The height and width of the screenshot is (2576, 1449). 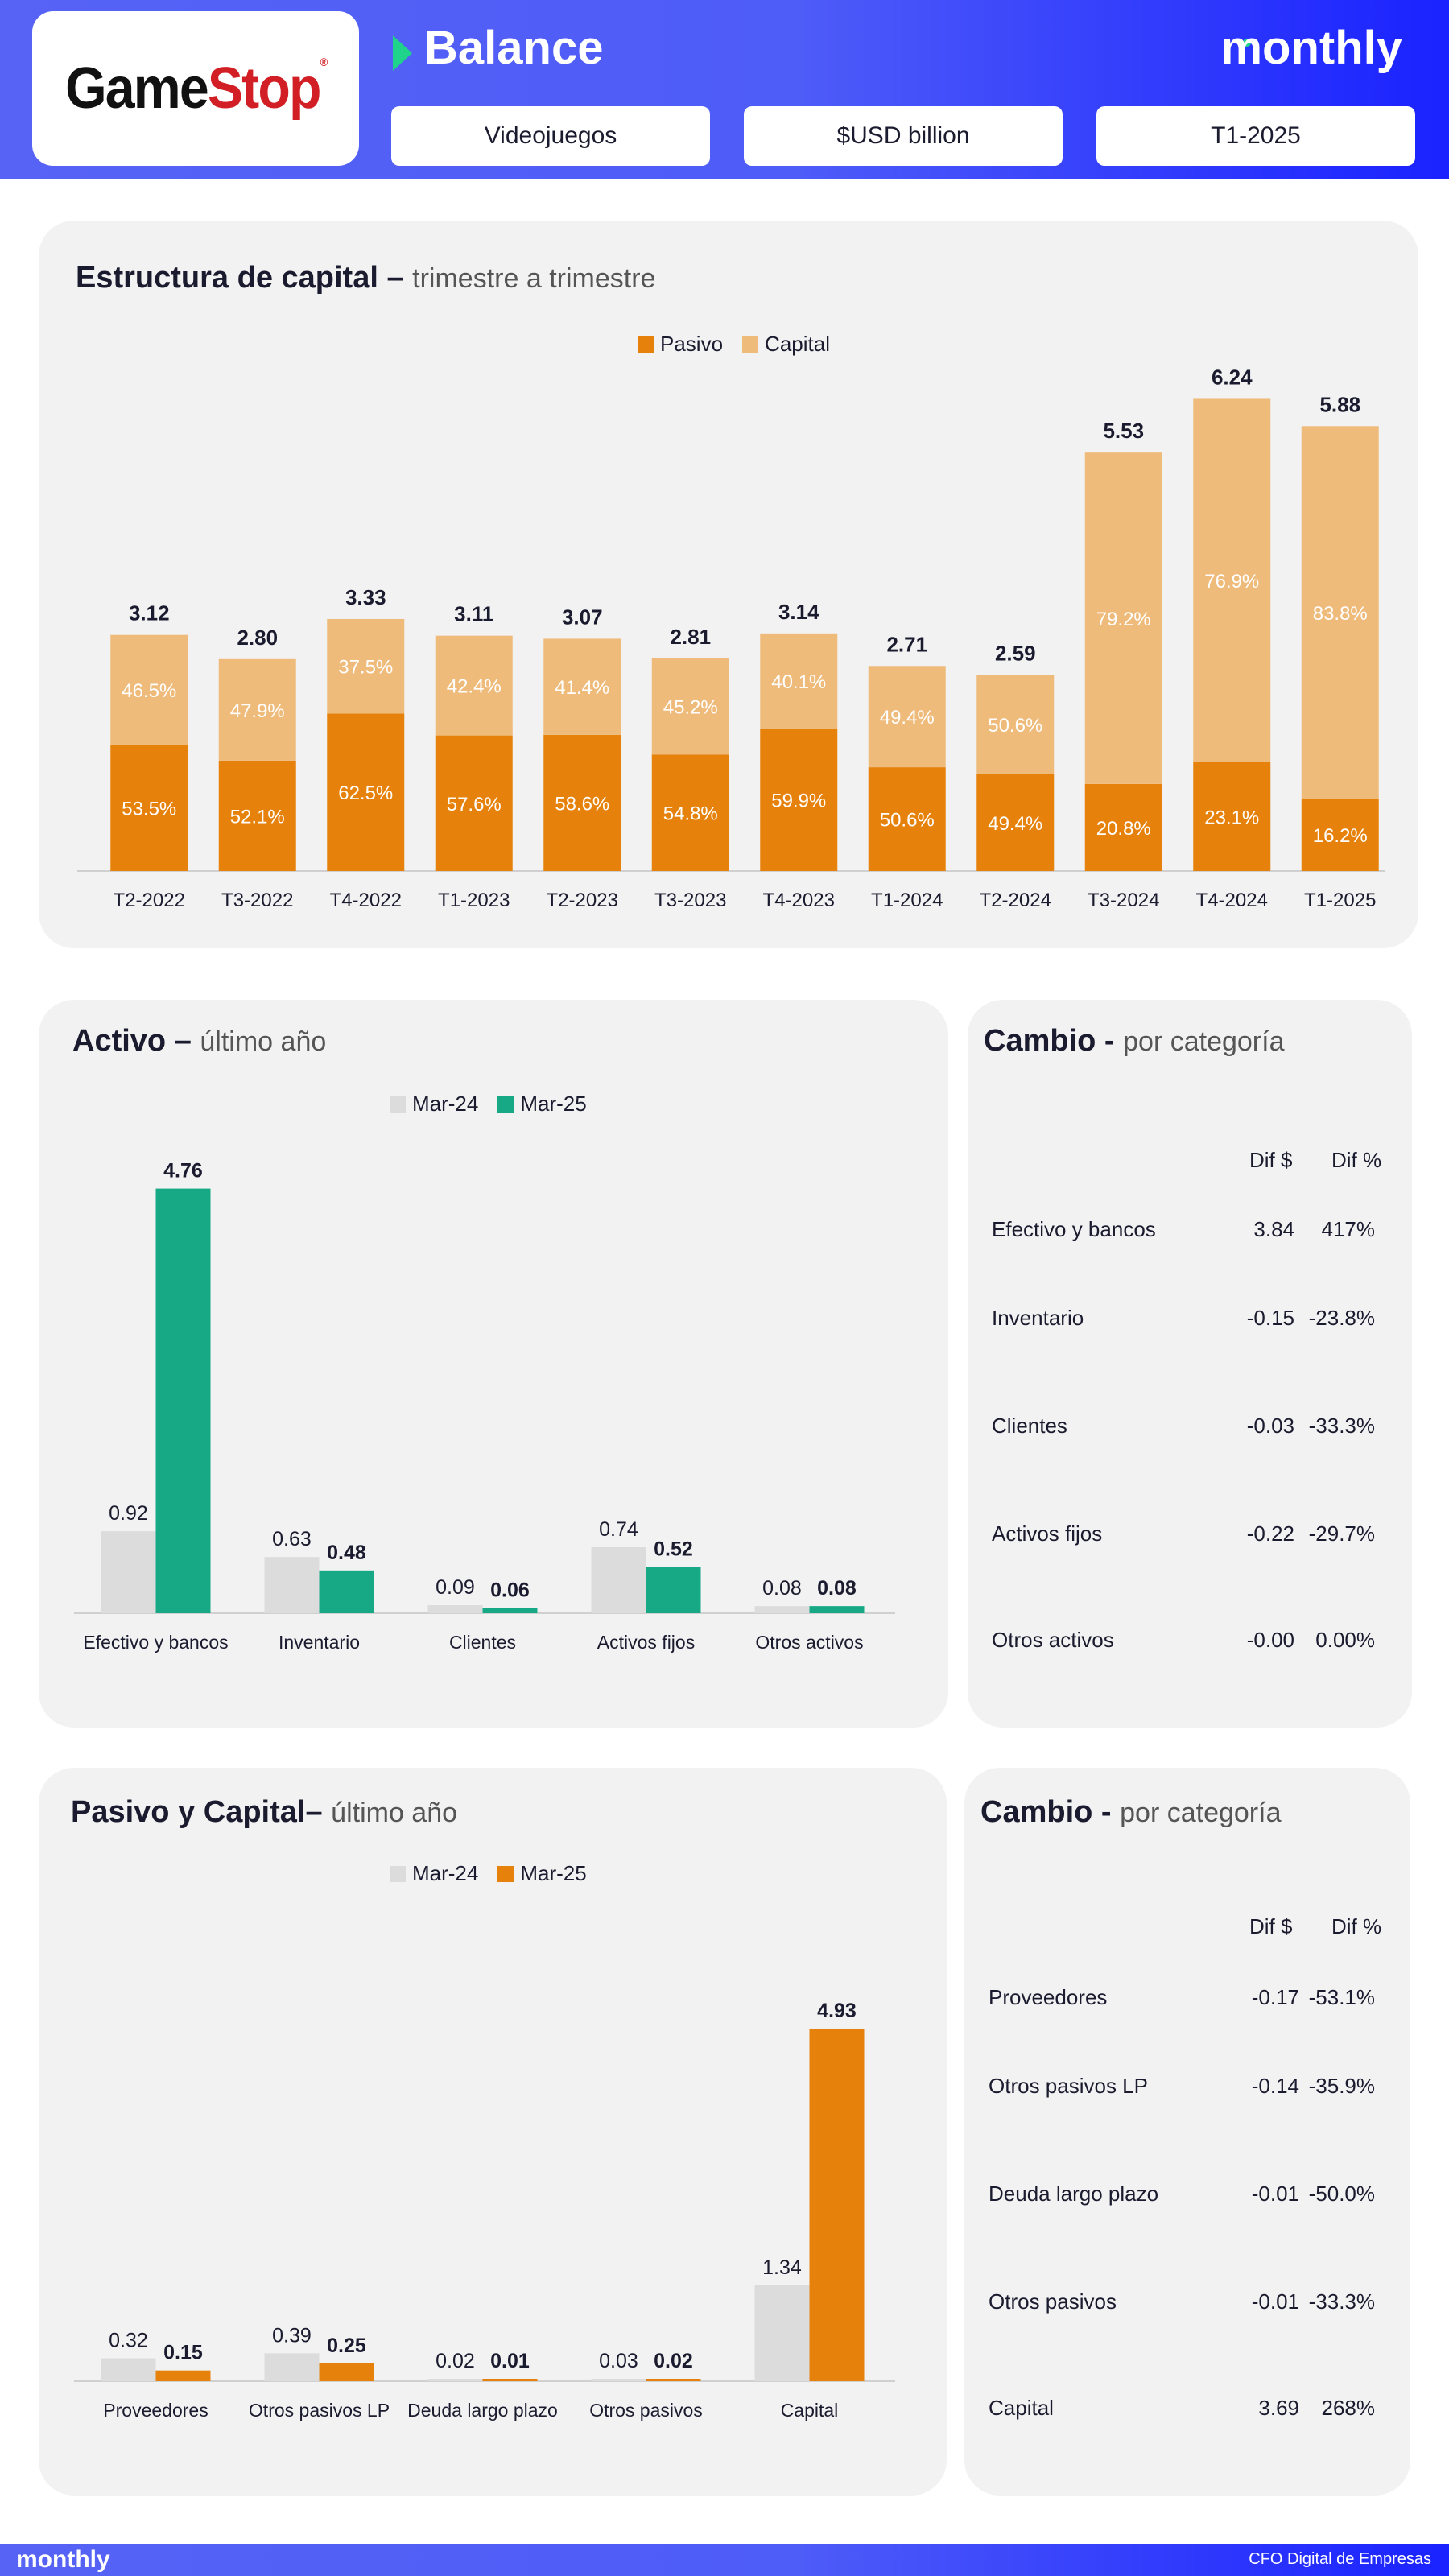 I want to click on legend-label-mar24-p: Mar-24, so click(x=445, y=1873).